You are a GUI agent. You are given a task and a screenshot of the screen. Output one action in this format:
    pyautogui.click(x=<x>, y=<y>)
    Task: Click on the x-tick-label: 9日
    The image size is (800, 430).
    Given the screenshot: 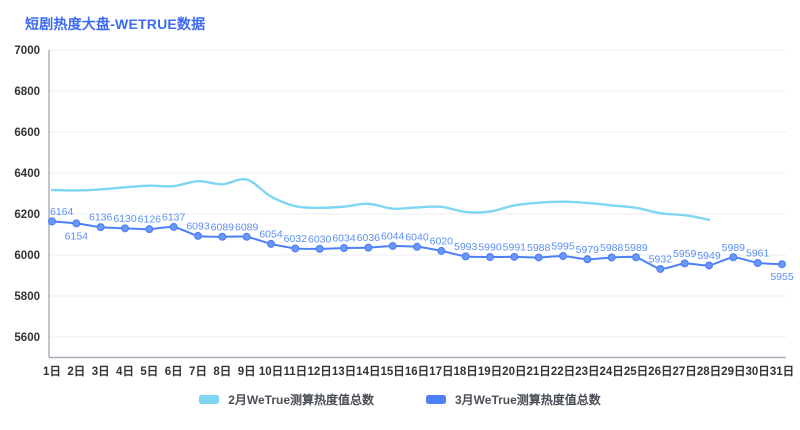 What is the action you would take?
    pyautogui.click(x=247, y=371)
    